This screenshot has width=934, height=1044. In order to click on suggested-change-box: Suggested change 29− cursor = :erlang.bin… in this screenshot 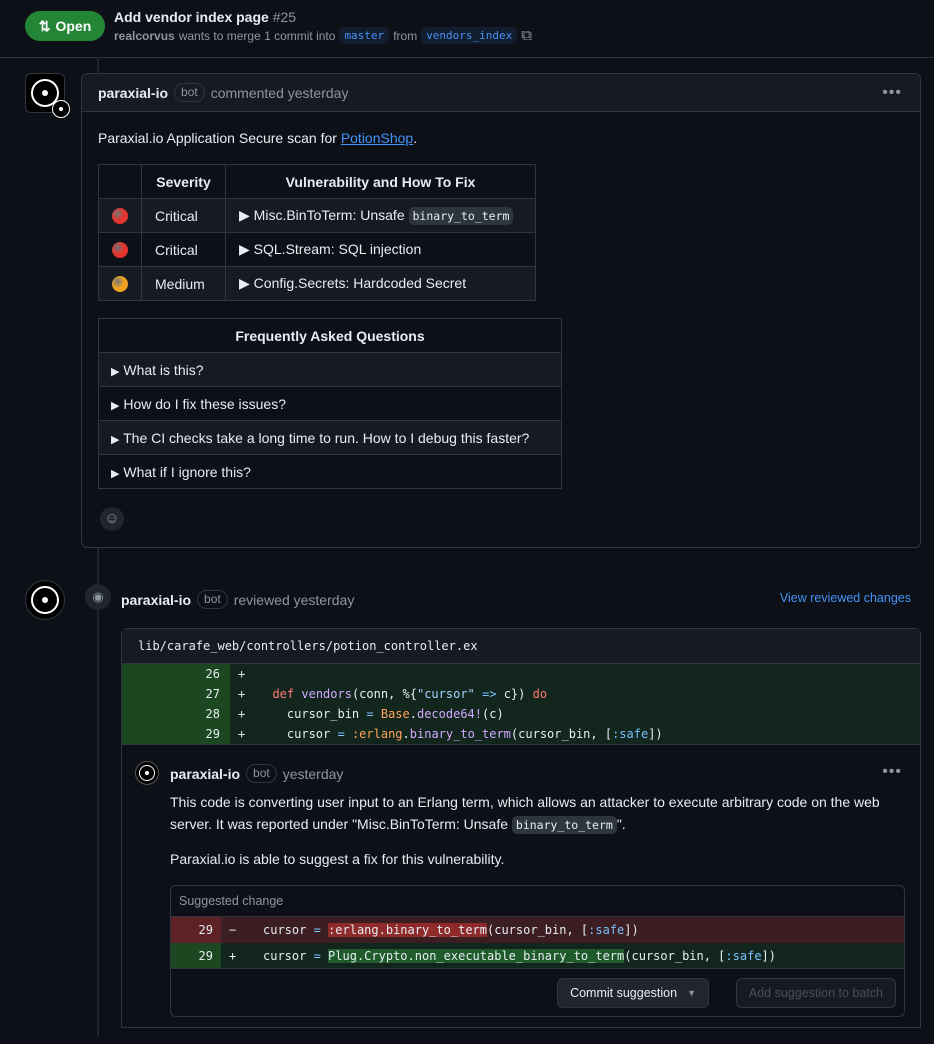, I will do `click(537, 951)`.